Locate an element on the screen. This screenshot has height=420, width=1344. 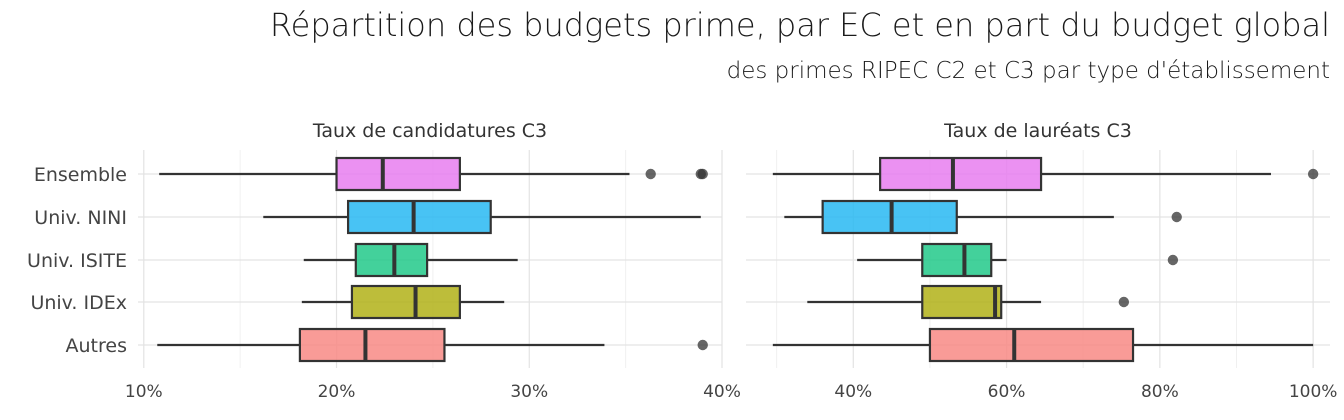
category-label: Univ. NINI is located at coordinates (80, 218).